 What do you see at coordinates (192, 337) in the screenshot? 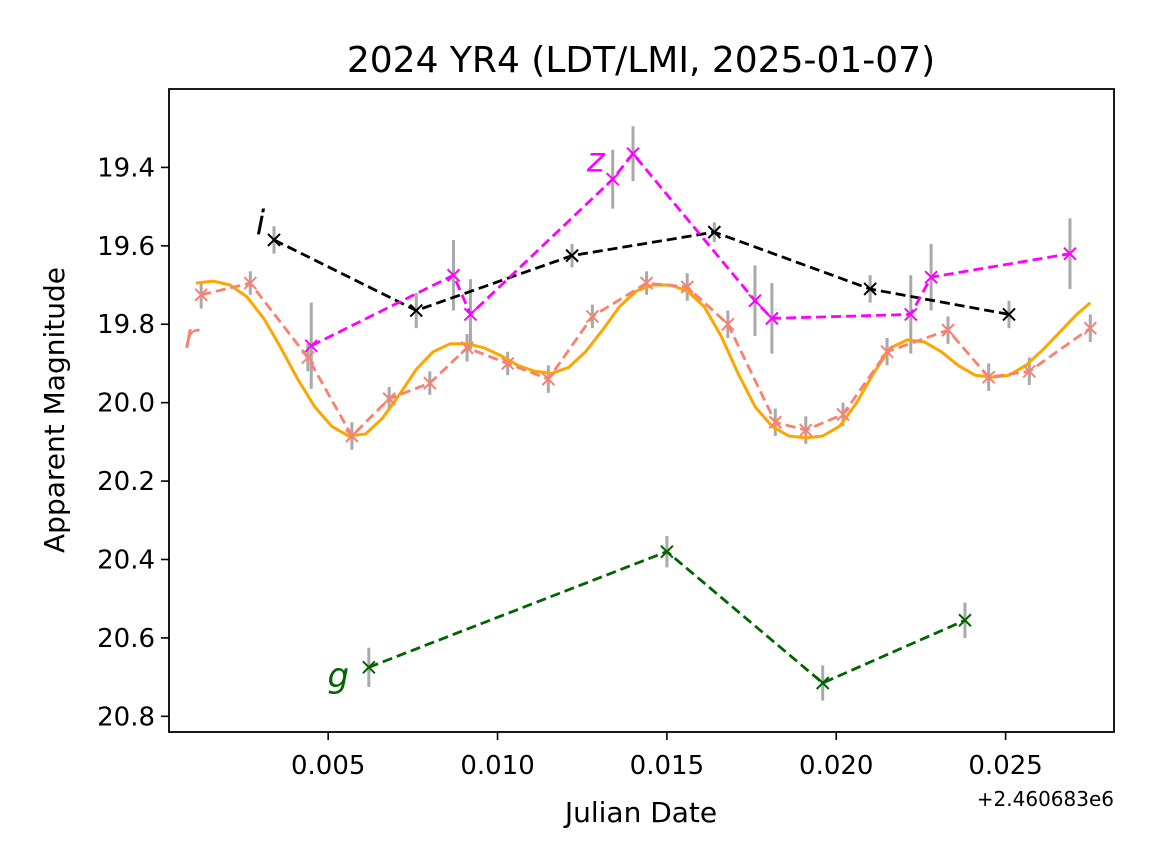
I see `band-label-r: r` at bounding box center [192, 337].